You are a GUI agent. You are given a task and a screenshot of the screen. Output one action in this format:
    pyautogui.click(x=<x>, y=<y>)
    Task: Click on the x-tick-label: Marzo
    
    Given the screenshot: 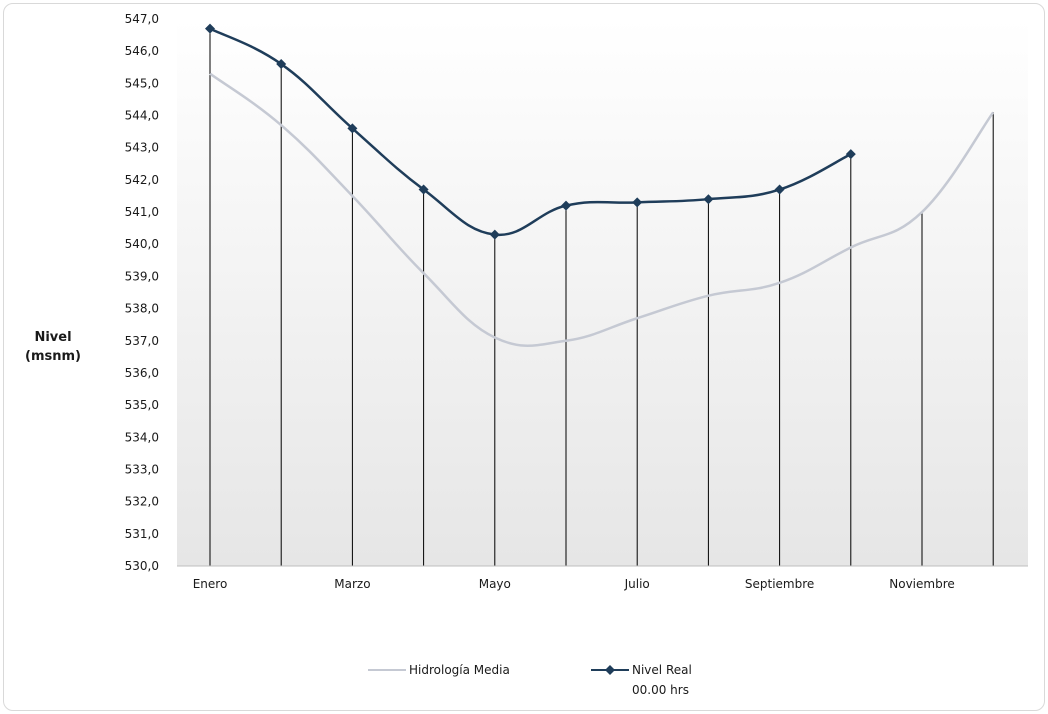 What is the action you would take?
    pyautogui.click(x=352, y=584)
    